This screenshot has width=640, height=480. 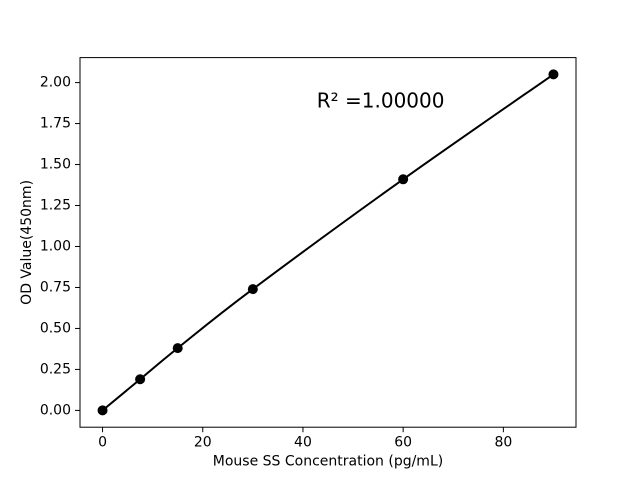 I want to click on y-tick-label: 1.75, so click(x=55, y=124).